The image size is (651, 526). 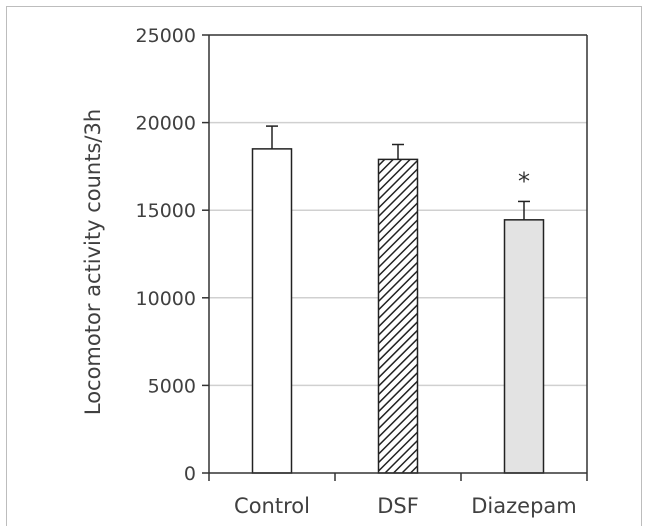 What do you see at coordinates (166, 36) in the screenshot?
I see `y-tick-label: 25000` at bounding box center [166, 36].